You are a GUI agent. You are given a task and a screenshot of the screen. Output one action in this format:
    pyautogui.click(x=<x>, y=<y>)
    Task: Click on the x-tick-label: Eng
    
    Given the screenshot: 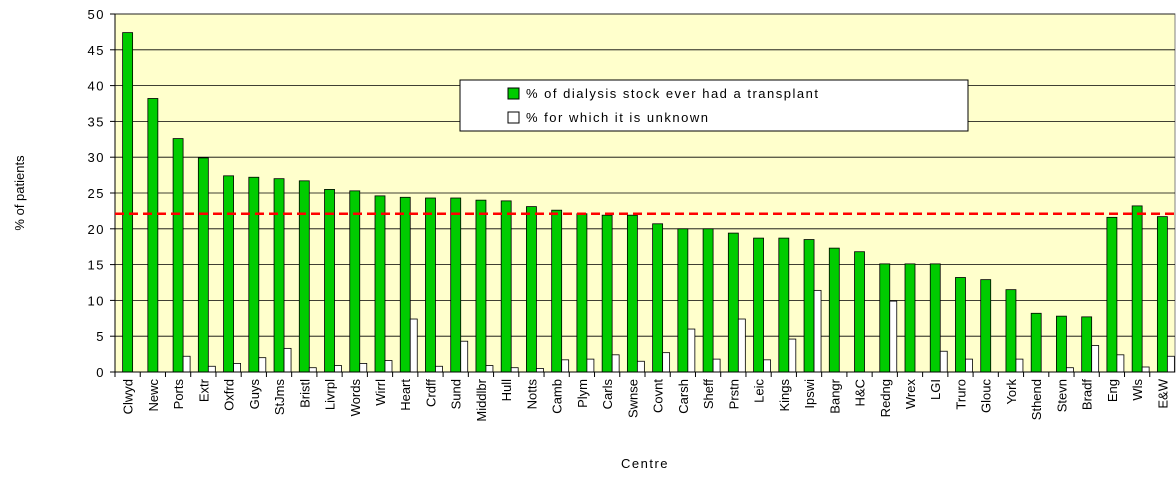 What is the action you would take?
    pyautogui.click(x=1112, y=390)
    